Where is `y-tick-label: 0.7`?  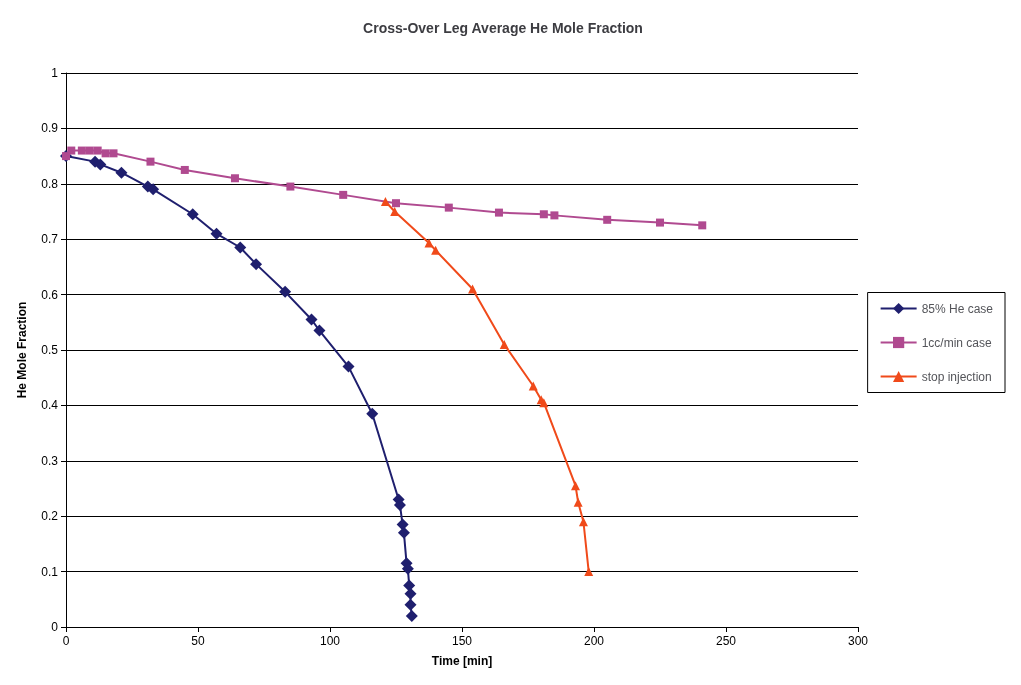 y-tick-label: 0.7 is located at coordinates (50, 239).